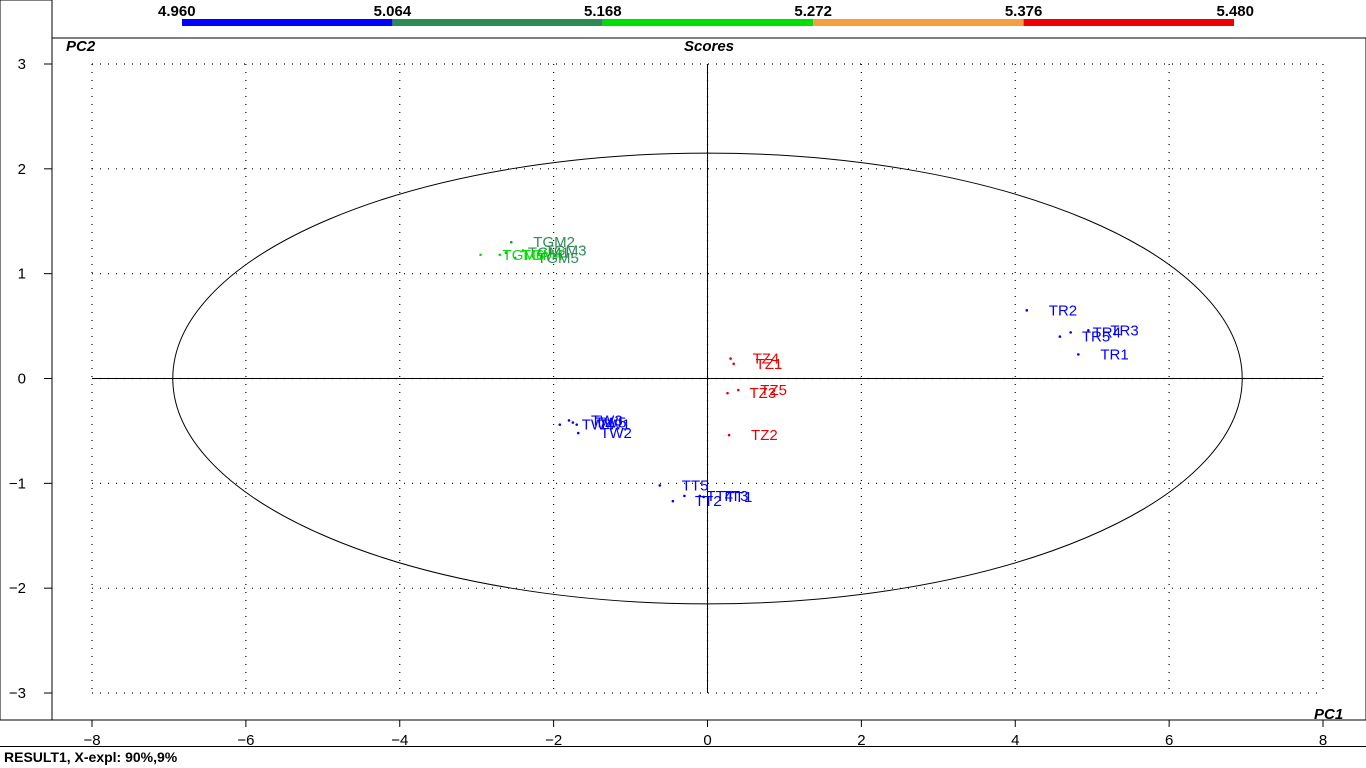  I want to click on colorbar-label: 5.272, so click(813, 11).